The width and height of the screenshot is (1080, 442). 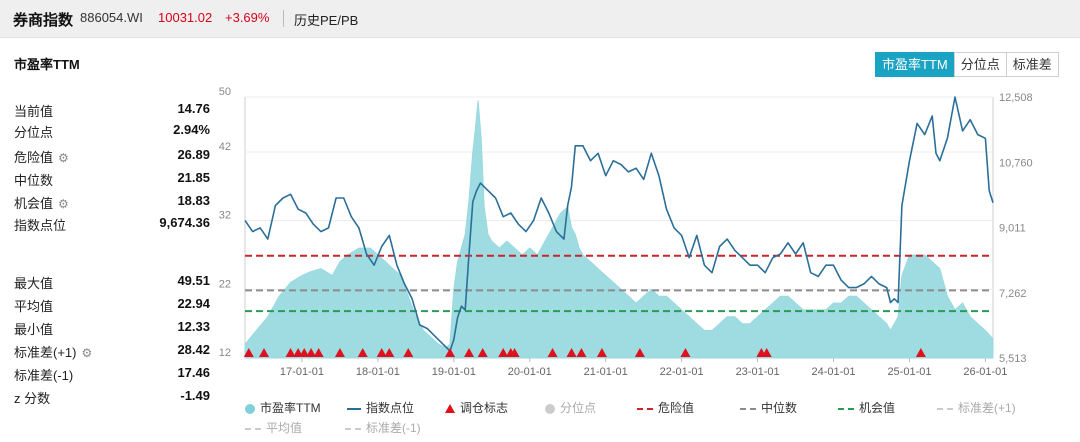 I want to click on stat-label: z 分数, so click(x=32, y=398).